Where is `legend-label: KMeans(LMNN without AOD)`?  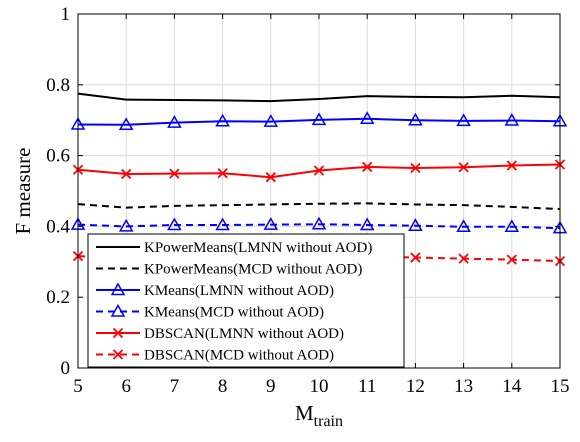
legend-label: KMeans(LMNN without AOD) is located at coordinates (239, 291).